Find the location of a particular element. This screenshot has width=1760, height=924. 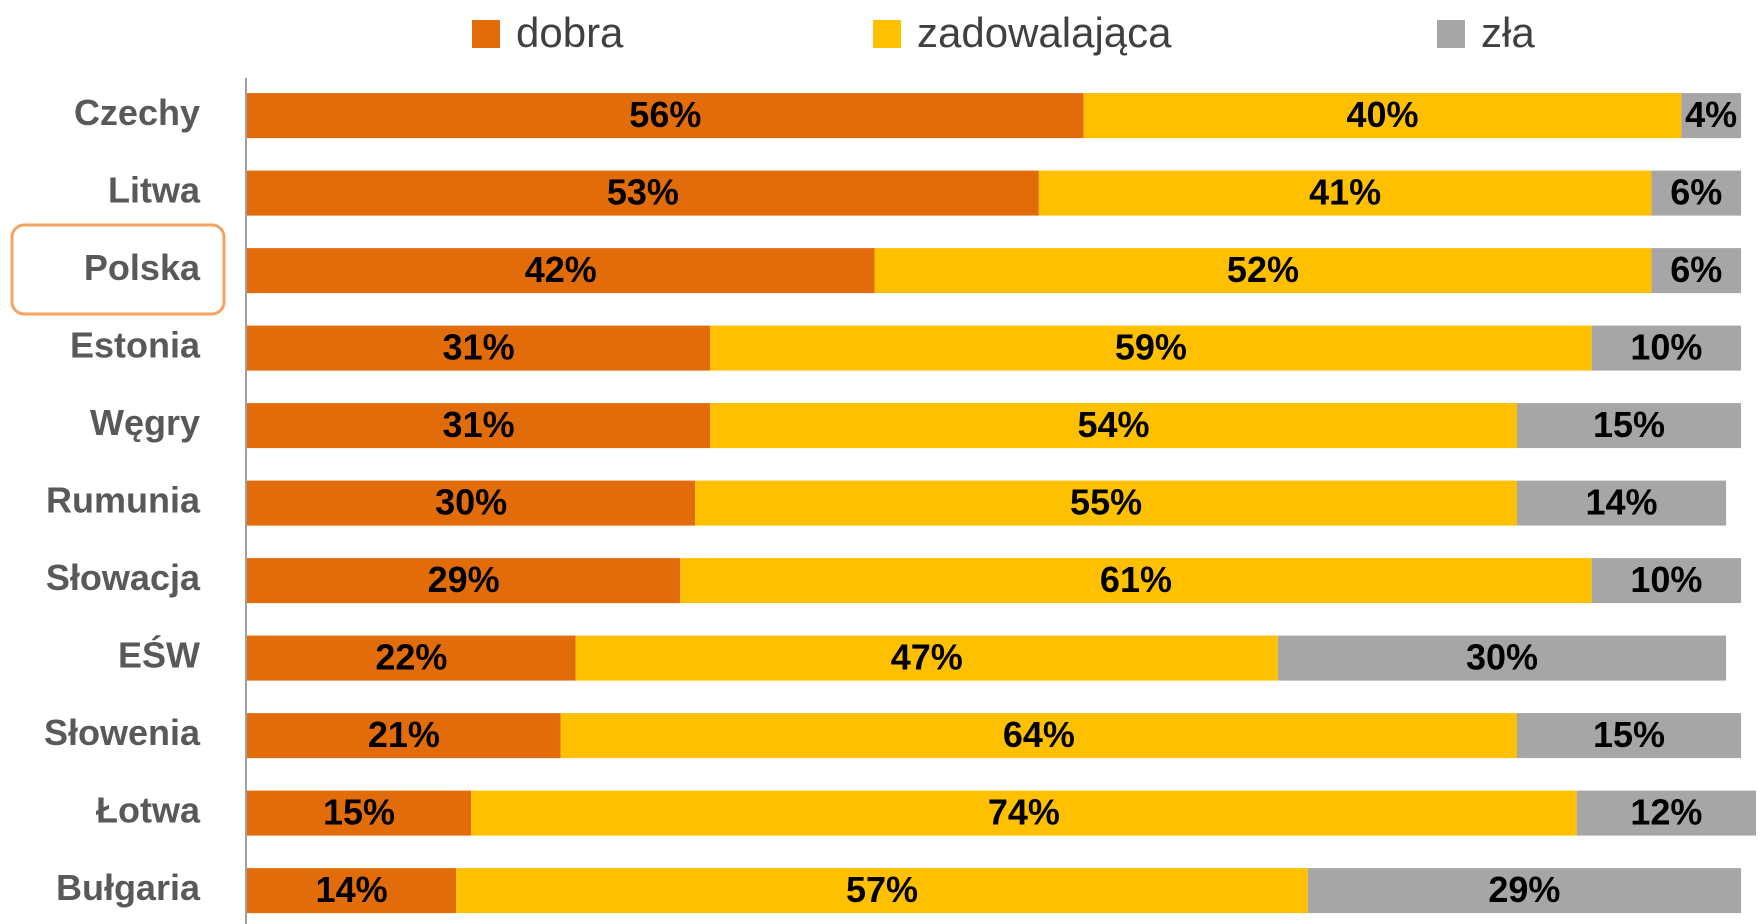

value-label: 53% is located at coordinates (643, 192).